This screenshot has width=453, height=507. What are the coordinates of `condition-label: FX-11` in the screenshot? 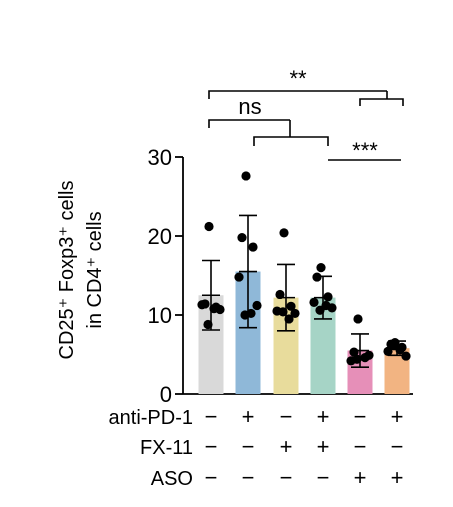 It's located at (166, 448).